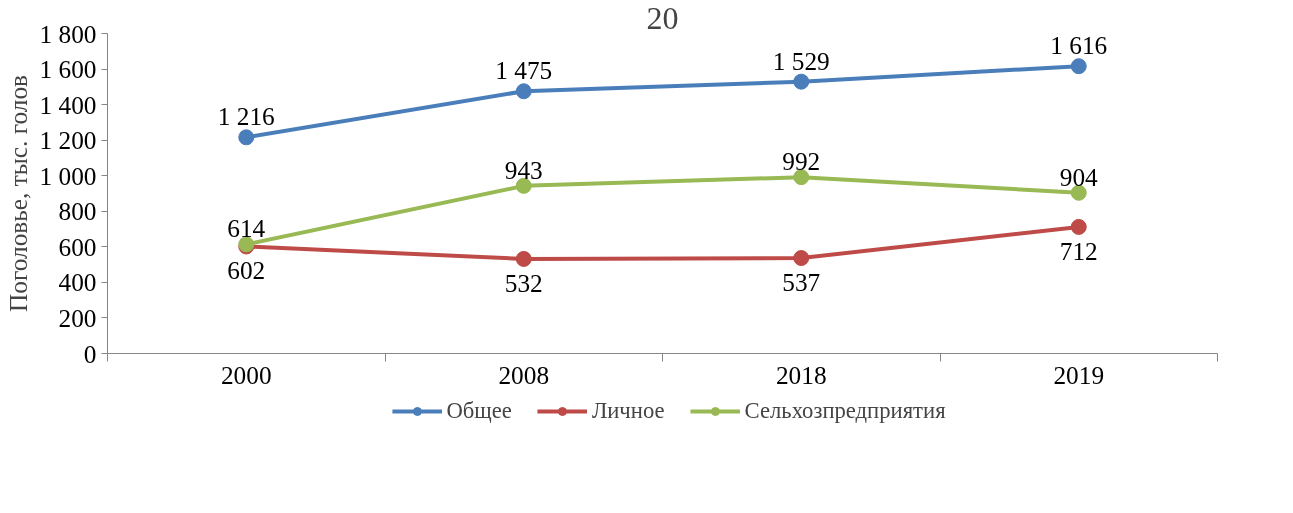 The height and width of the screenshot is (513, 1293). Describe the element at coordinates (523, 282) in the screenshot. I see `data-label: 532` at that location.